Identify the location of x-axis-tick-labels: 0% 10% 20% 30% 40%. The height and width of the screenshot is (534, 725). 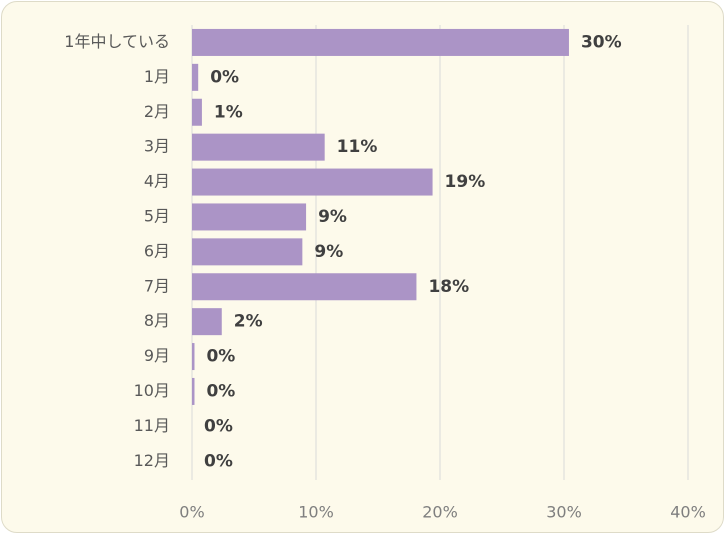
(442, 512).